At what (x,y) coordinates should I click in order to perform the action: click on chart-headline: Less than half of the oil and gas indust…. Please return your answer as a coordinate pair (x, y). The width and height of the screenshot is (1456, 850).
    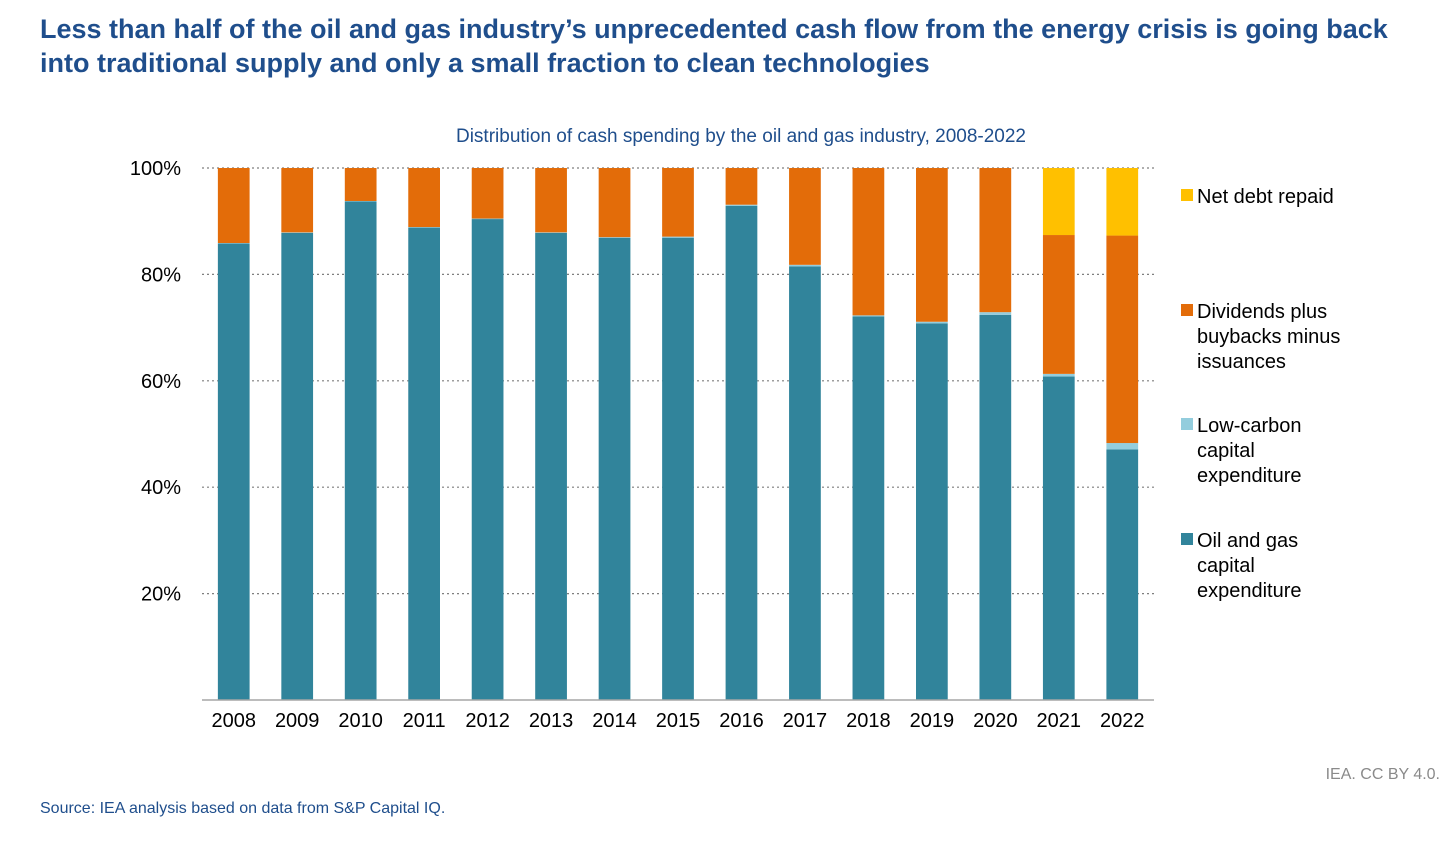
    Looking at the image, I should click on (714, 46).